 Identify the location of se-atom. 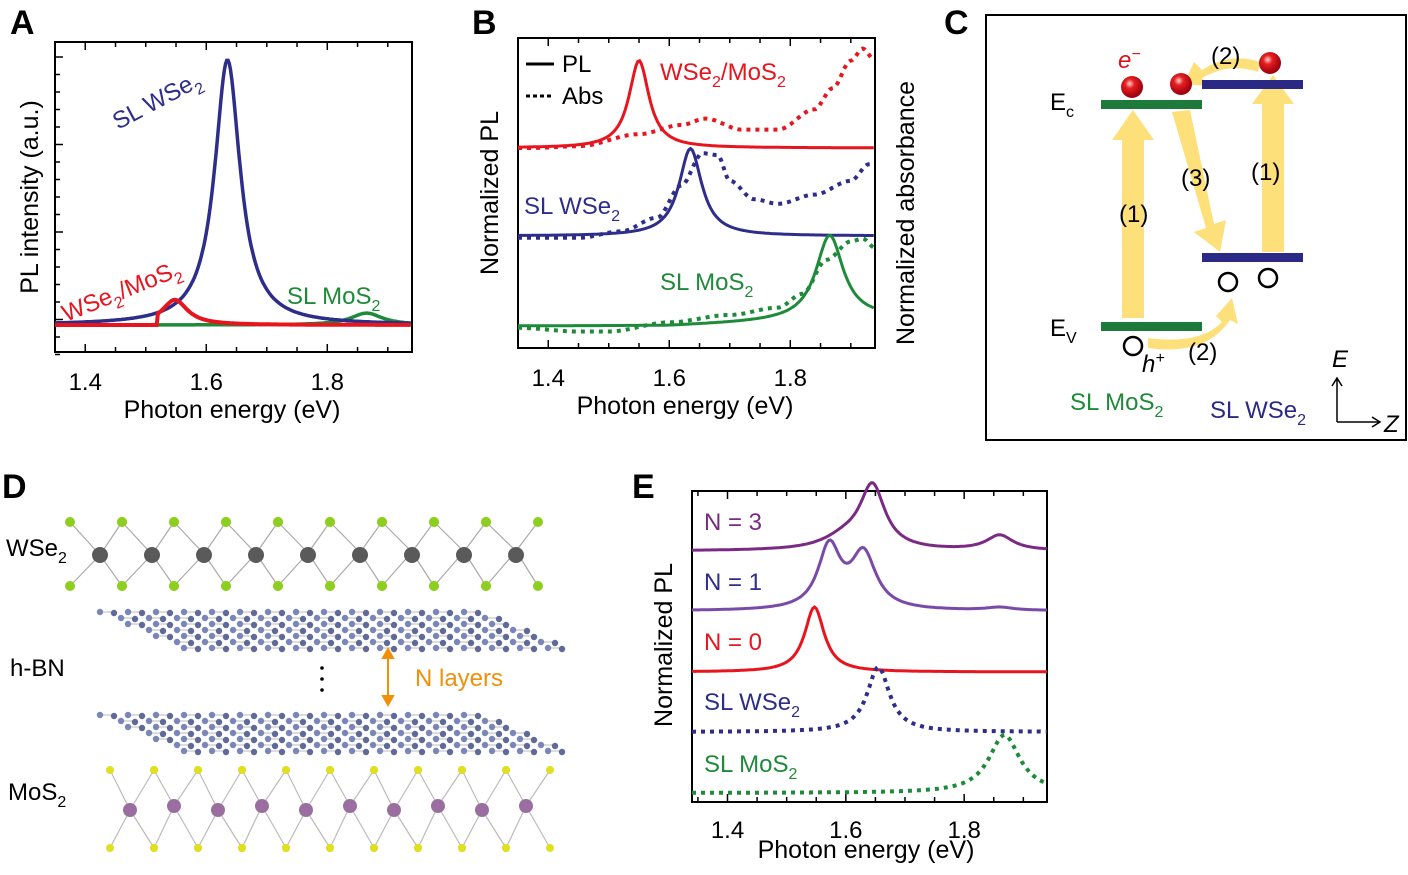
(70, 586).